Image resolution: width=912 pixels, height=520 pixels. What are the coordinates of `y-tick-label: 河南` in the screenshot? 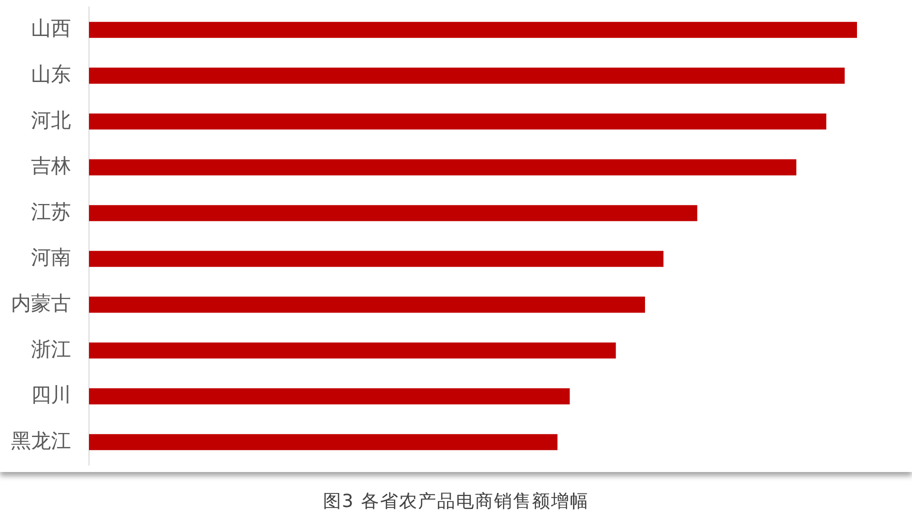 It's located at (51, 258).